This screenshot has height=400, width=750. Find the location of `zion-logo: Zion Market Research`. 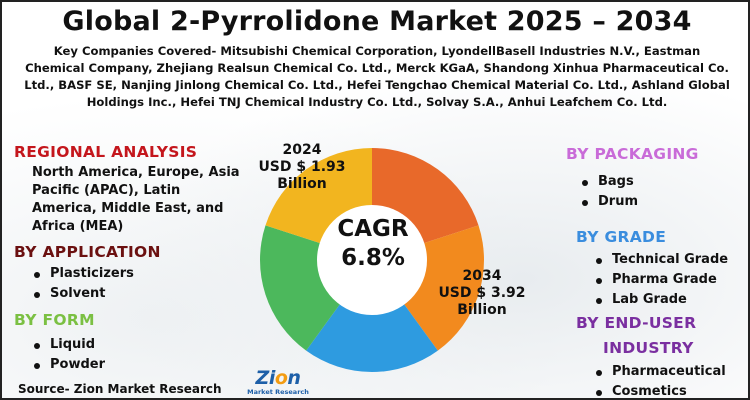

zion-logo: Zion Market Research is located at coordinates (278, 382).